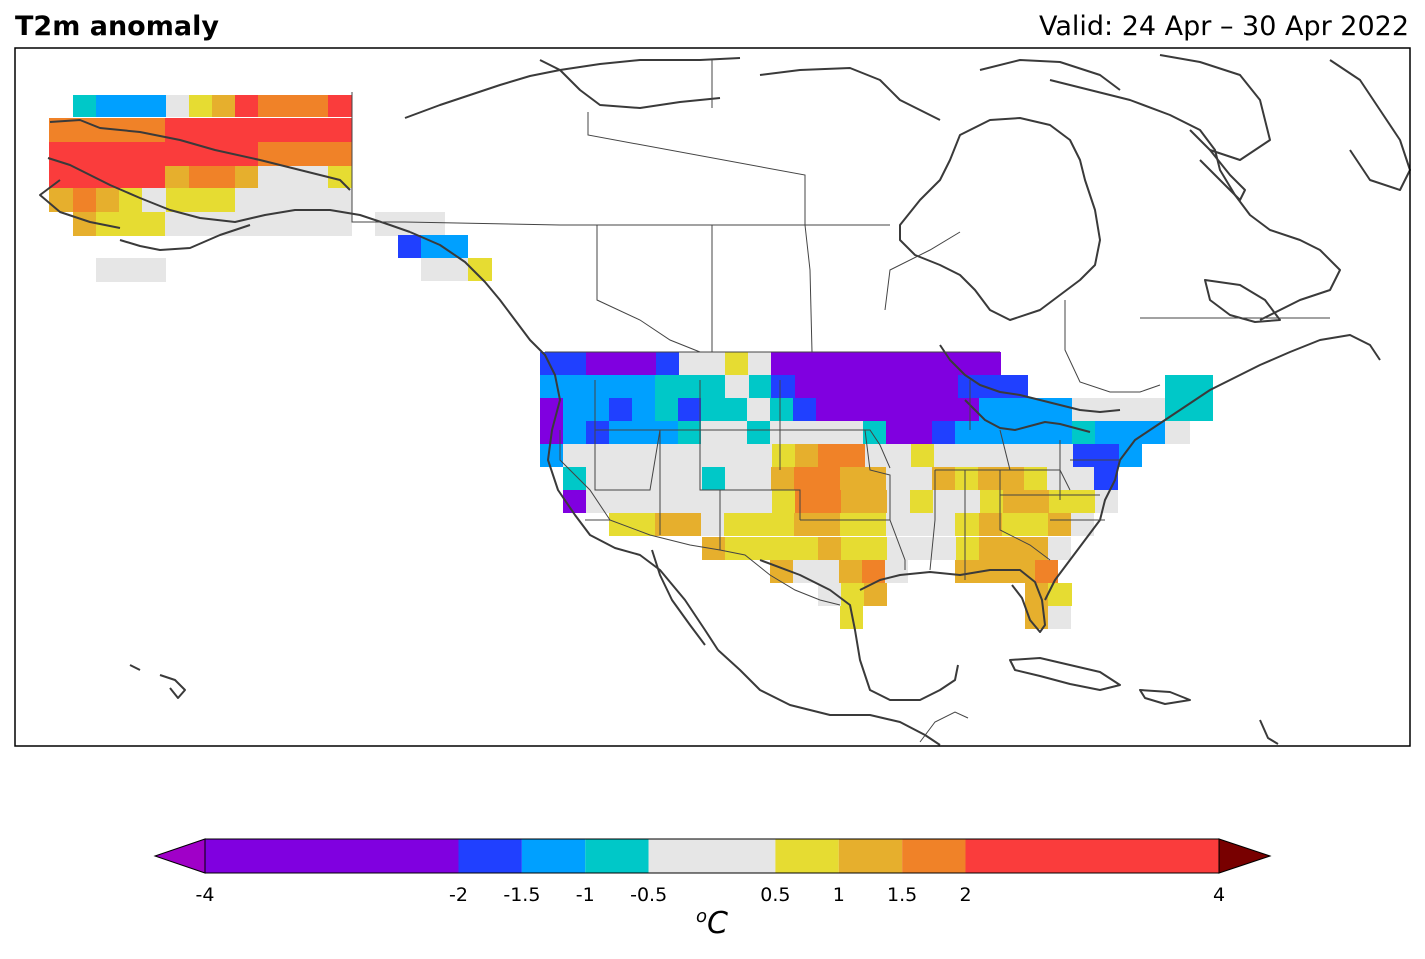 The height and width of the screenshot is (959, 1425). What do you see at coordinates (522, 895) in the screenshot?
I see `colorbar-tick-label: -1.5` at bounding box center [522, 895].